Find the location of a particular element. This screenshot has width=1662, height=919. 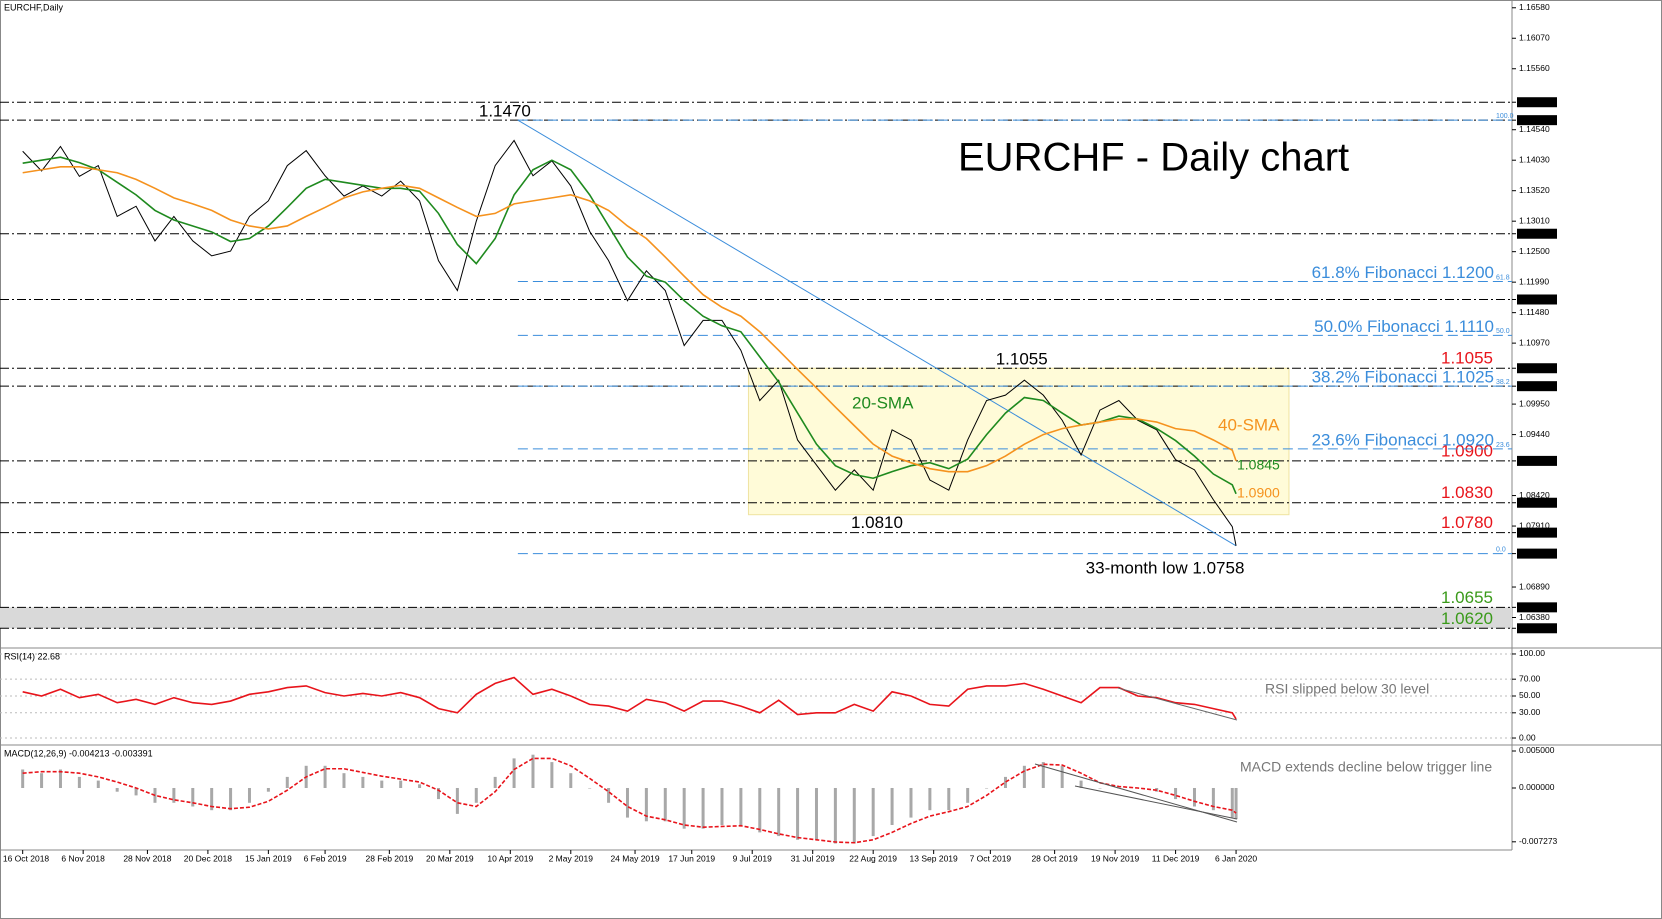

y-tick-label: 1.13520 is located at coordinates (1534, 190).